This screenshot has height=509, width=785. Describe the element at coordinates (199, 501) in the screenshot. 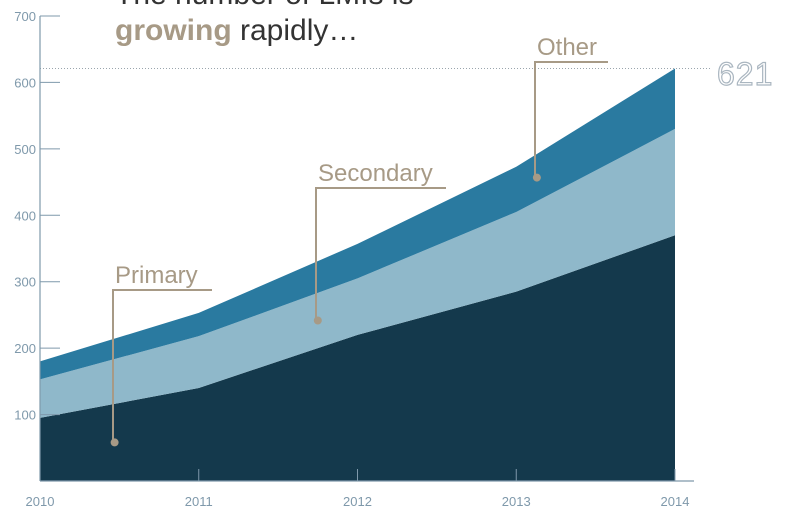

I see `x-tick-label: 2011` at that location.